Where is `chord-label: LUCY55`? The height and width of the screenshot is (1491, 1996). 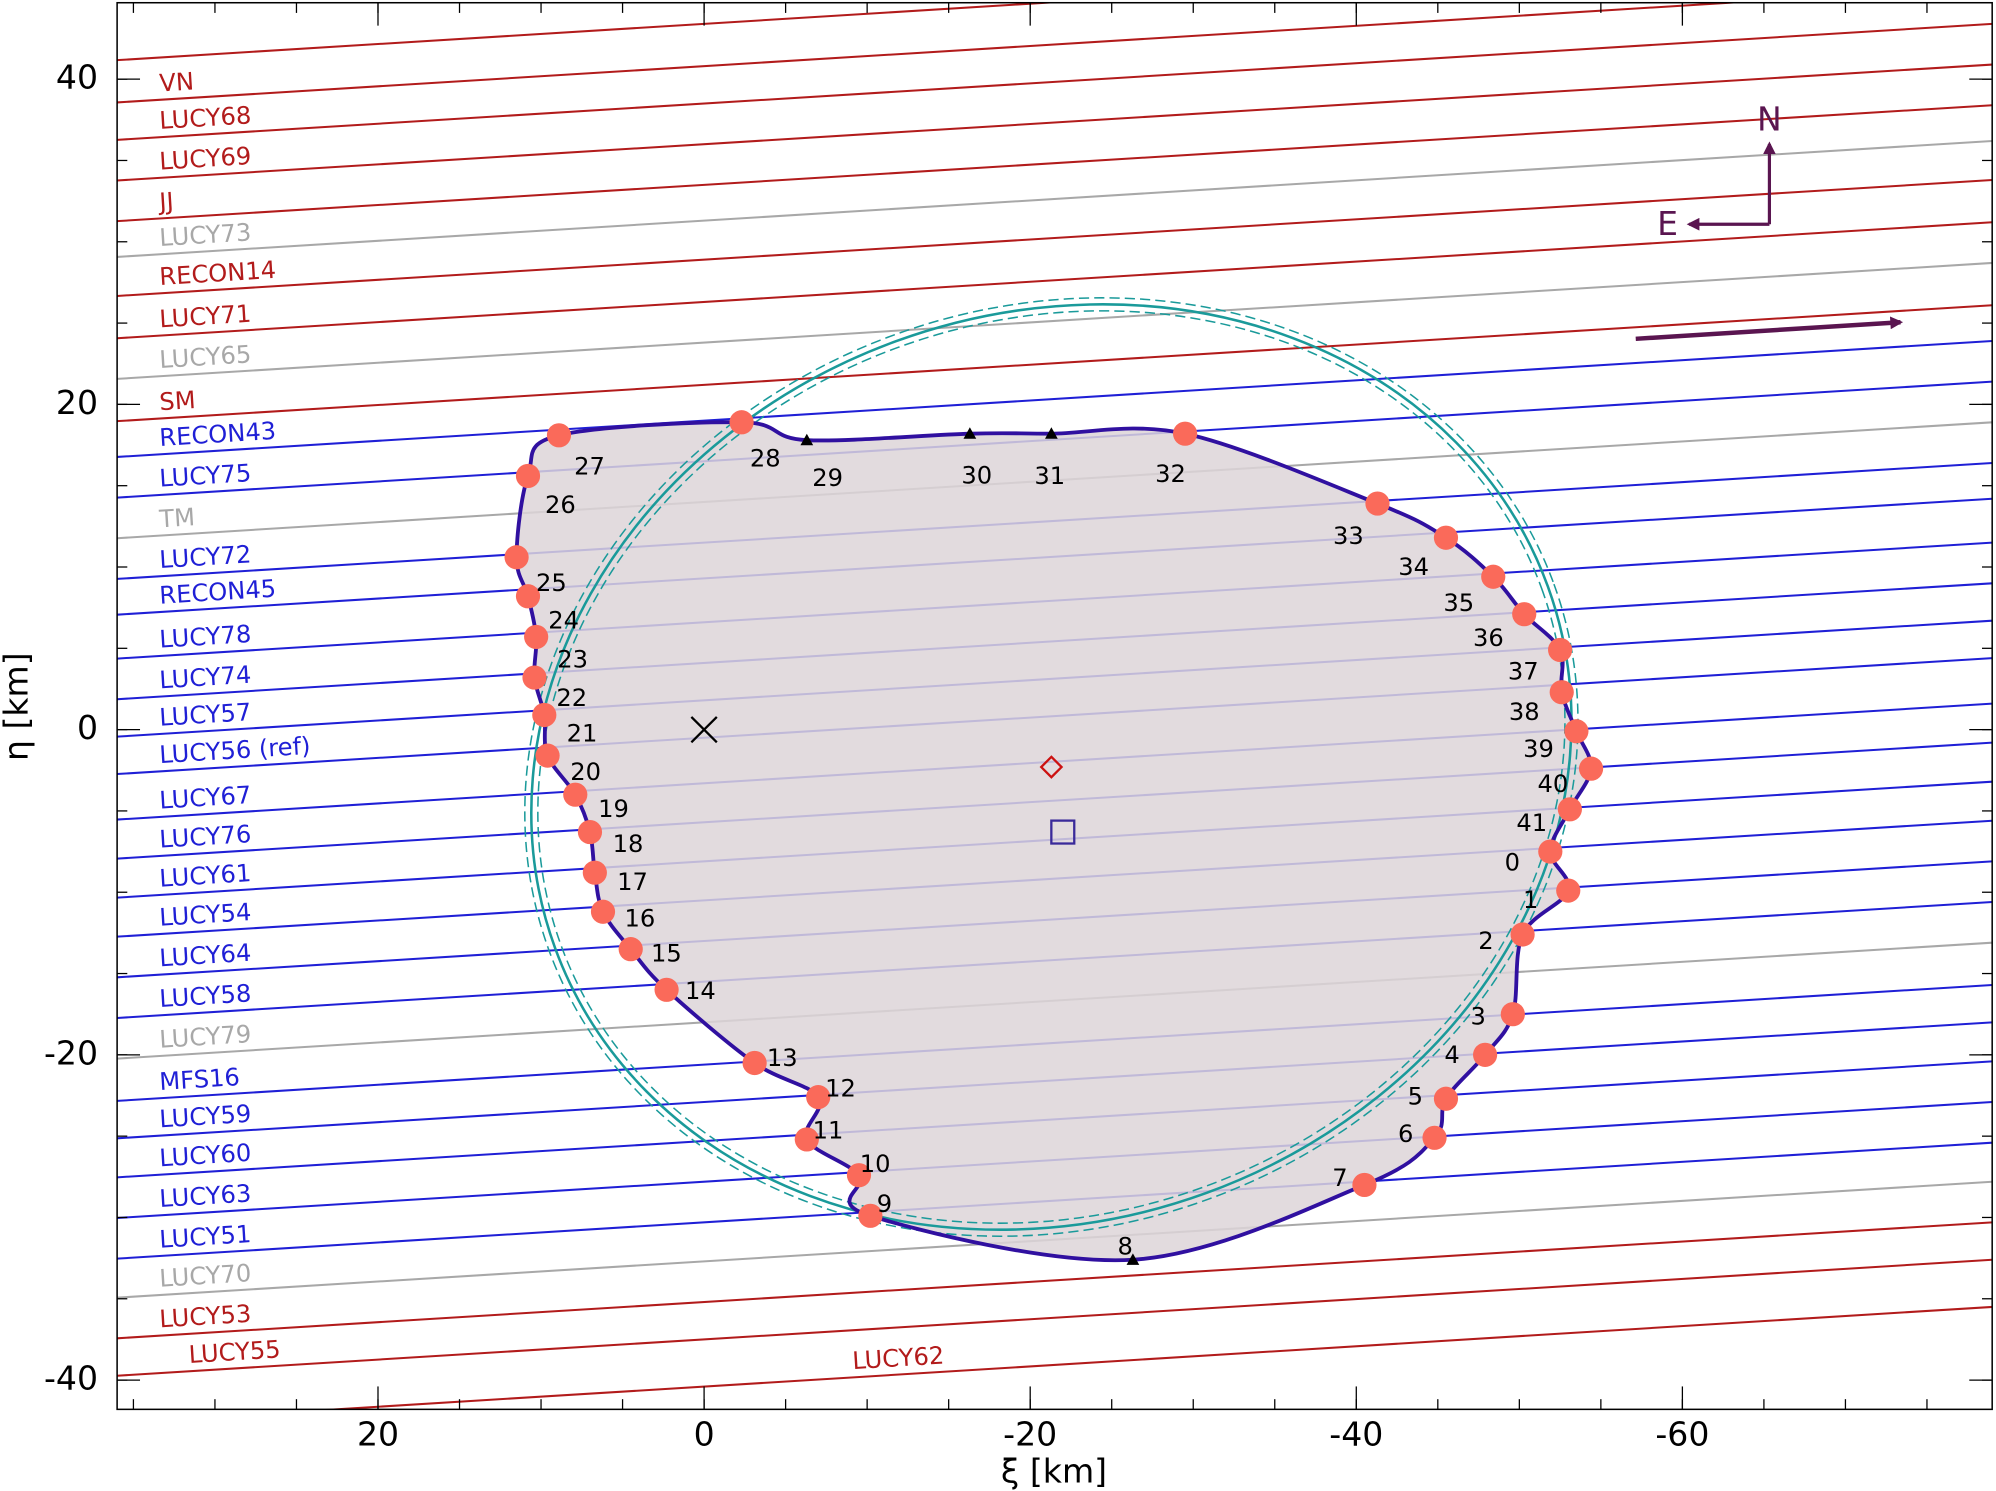 chord-label: LUCY55 is located at coordinates (234, 1352).